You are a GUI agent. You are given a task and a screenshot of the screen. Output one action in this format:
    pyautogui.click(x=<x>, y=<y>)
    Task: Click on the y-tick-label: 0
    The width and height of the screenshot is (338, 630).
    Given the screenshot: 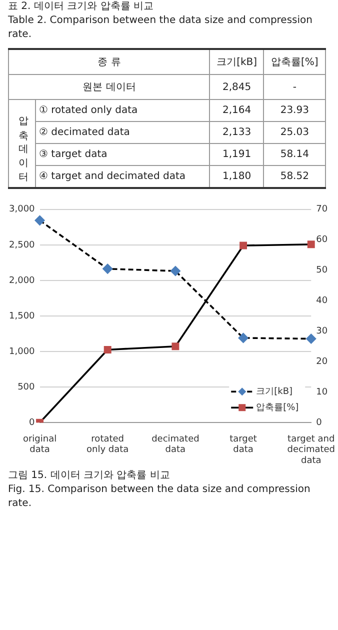 What is the action you would take?
    pyautogui.click(x=32, y=423)
    